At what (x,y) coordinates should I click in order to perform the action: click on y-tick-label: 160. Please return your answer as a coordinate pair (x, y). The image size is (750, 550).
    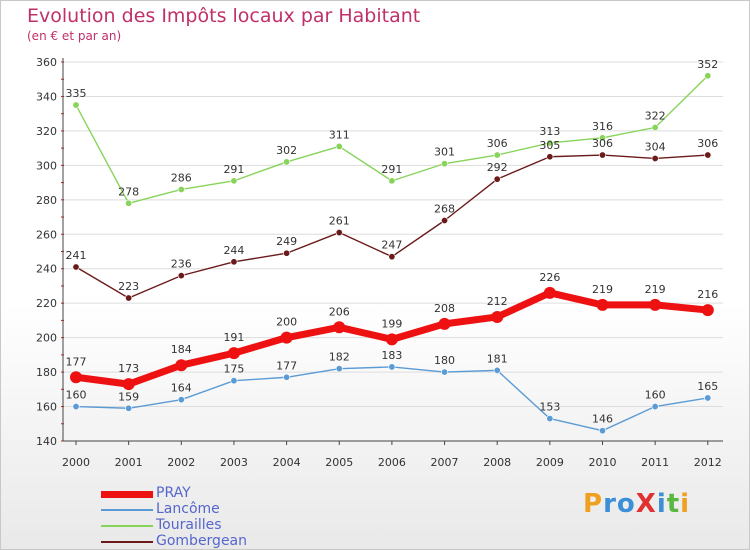
    Looking at the image, I should click on (46, 407).